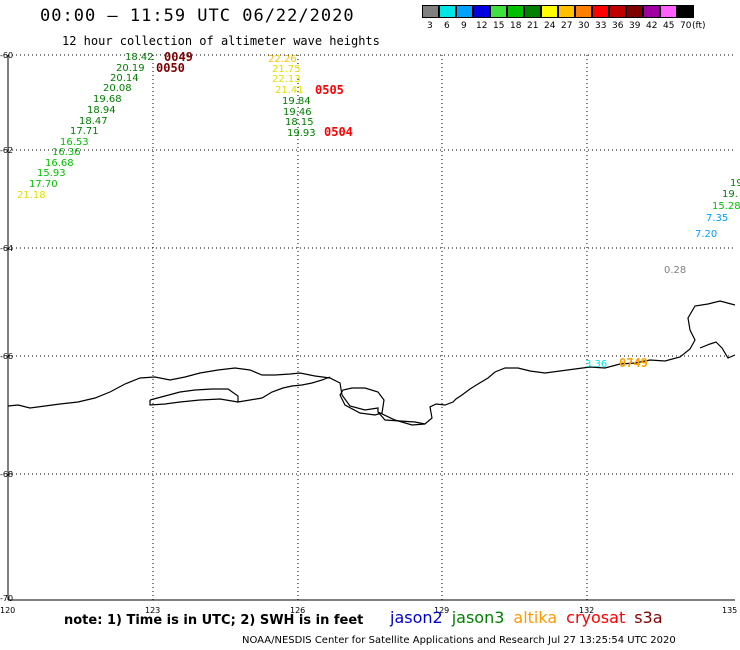 This screenshot has width=740, height=650. What do you see at coordinates (686, 26) in the screenshot?
I see `legend-label: 70` at bounding box center [686, 26].